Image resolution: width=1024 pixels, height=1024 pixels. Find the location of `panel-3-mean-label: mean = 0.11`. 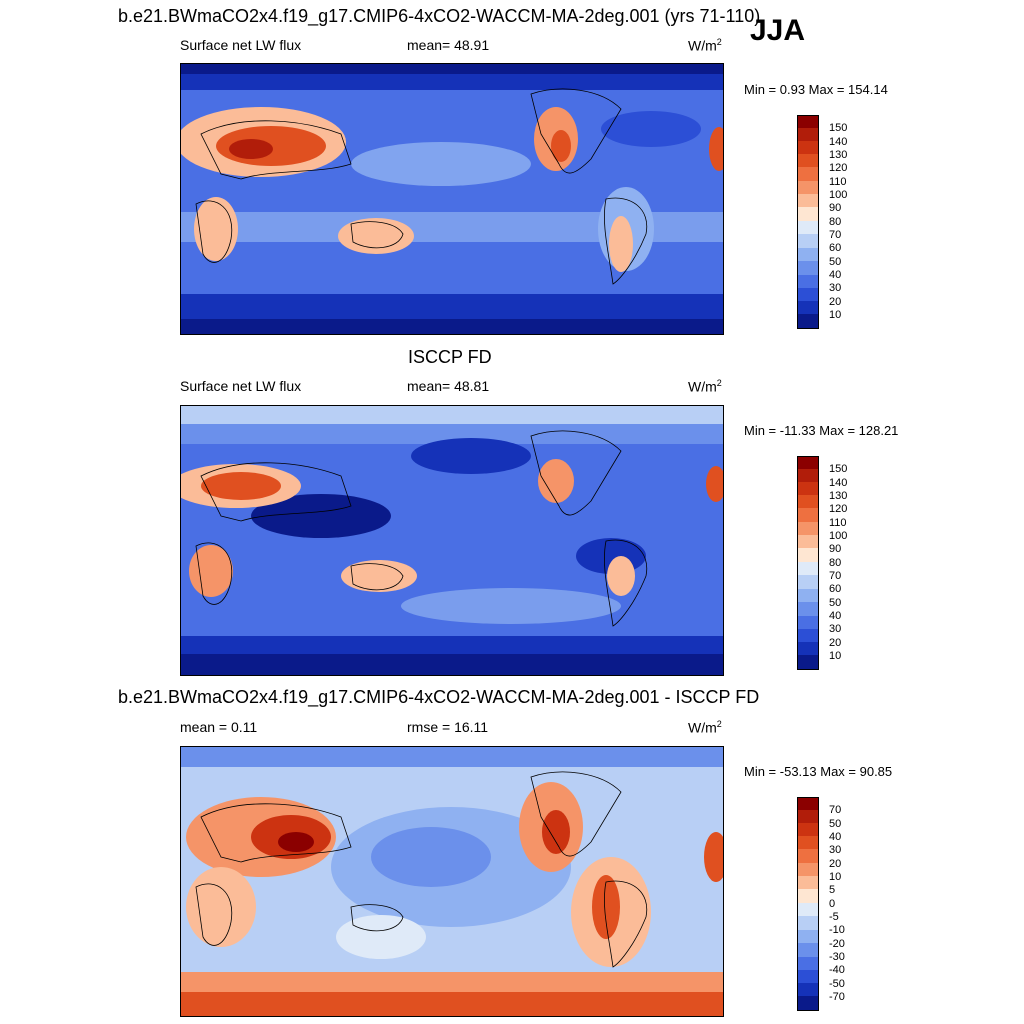

panel-3-mean-label: mean = 0.11 is located at coordinates (219, 727).